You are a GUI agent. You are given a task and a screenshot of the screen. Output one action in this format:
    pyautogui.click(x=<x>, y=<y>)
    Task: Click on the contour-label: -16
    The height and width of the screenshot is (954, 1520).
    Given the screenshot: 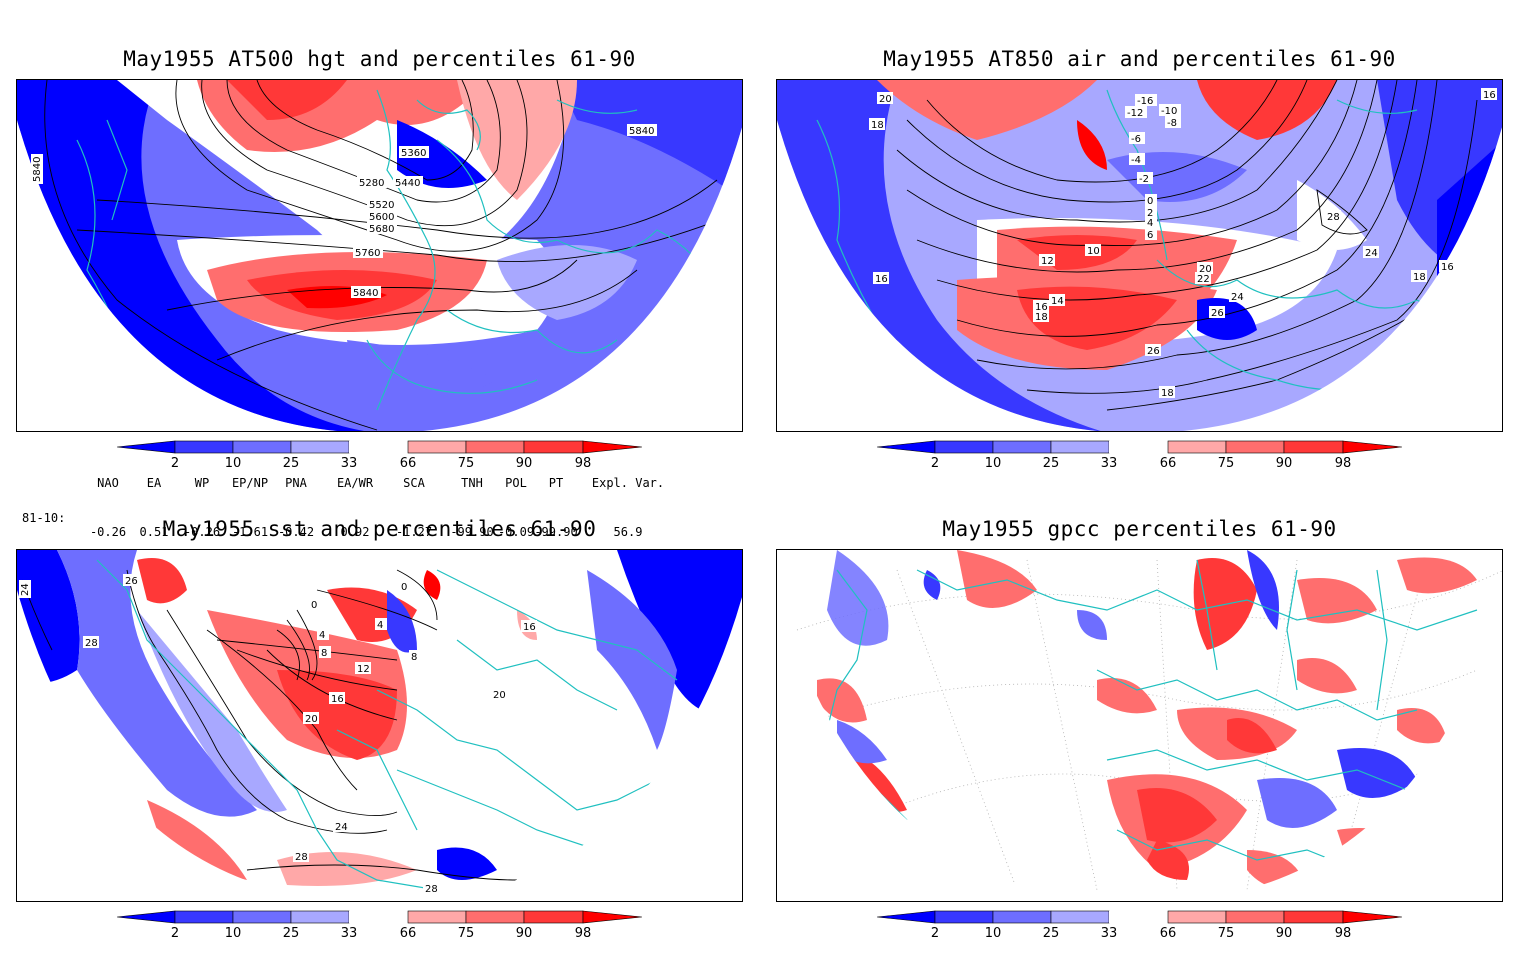 What is the action you would take?
    pyautogui.click(x=1145, y=101)
    